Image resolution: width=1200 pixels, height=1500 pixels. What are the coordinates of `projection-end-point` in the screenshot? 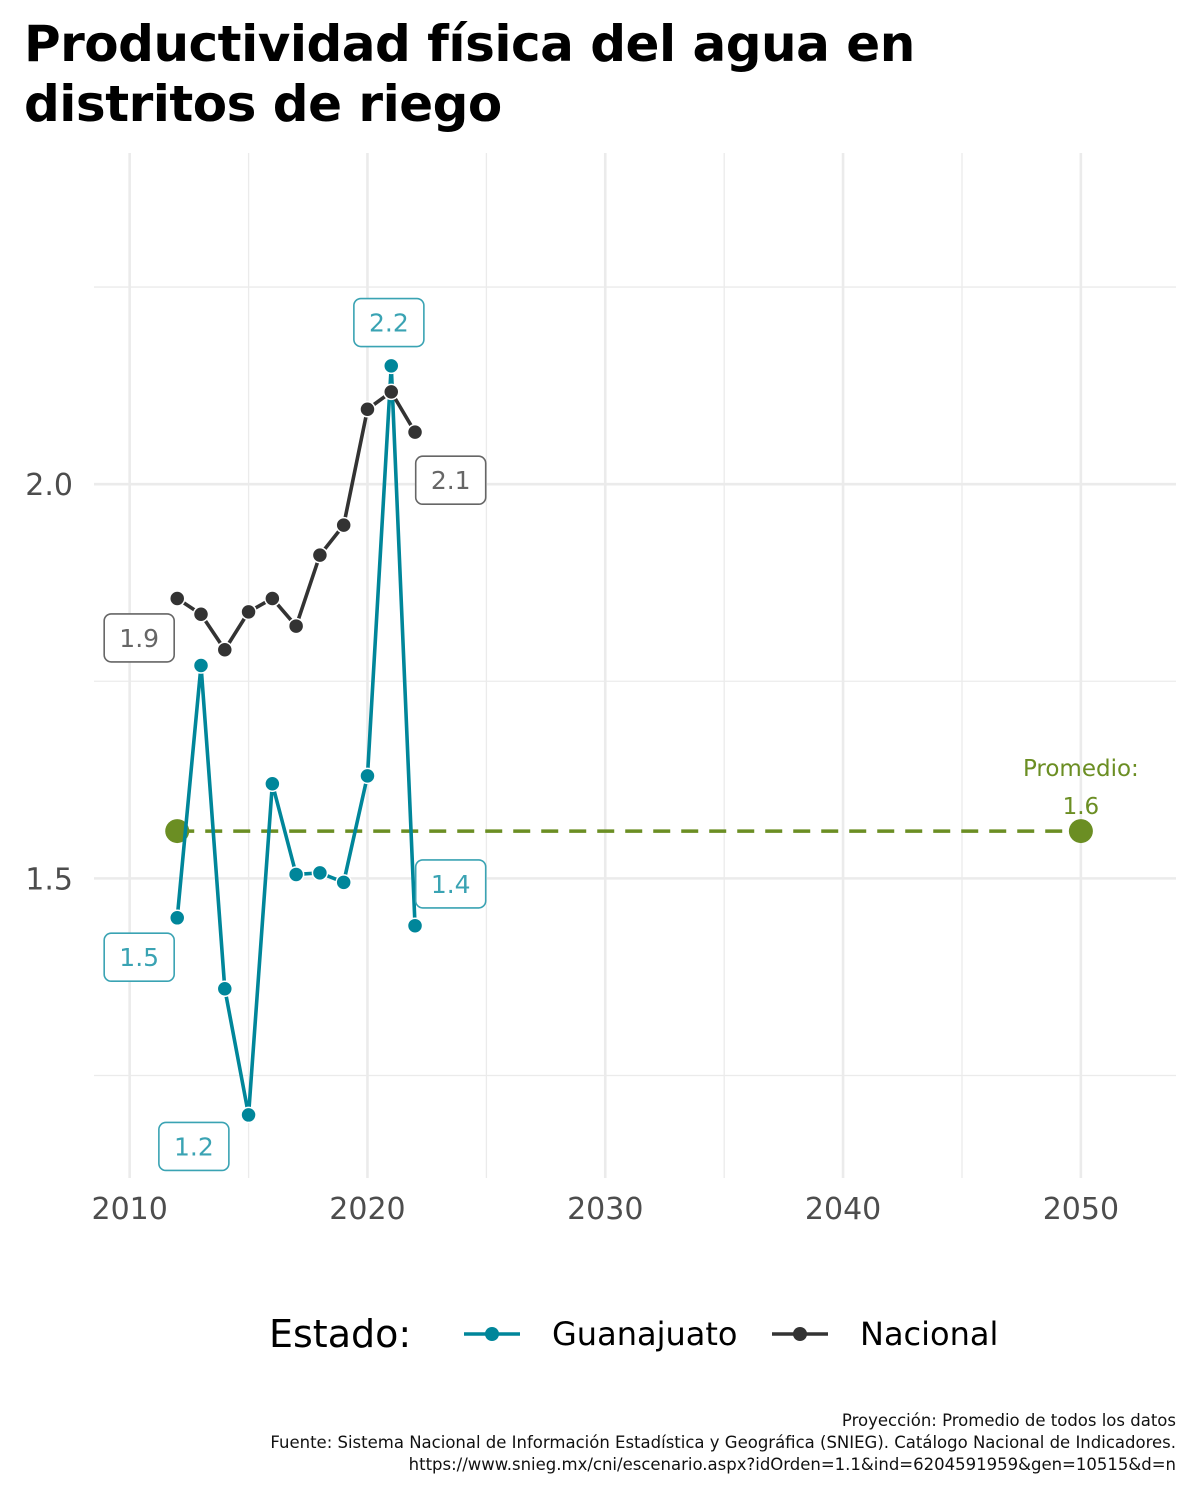 It's located at (1080, 831).